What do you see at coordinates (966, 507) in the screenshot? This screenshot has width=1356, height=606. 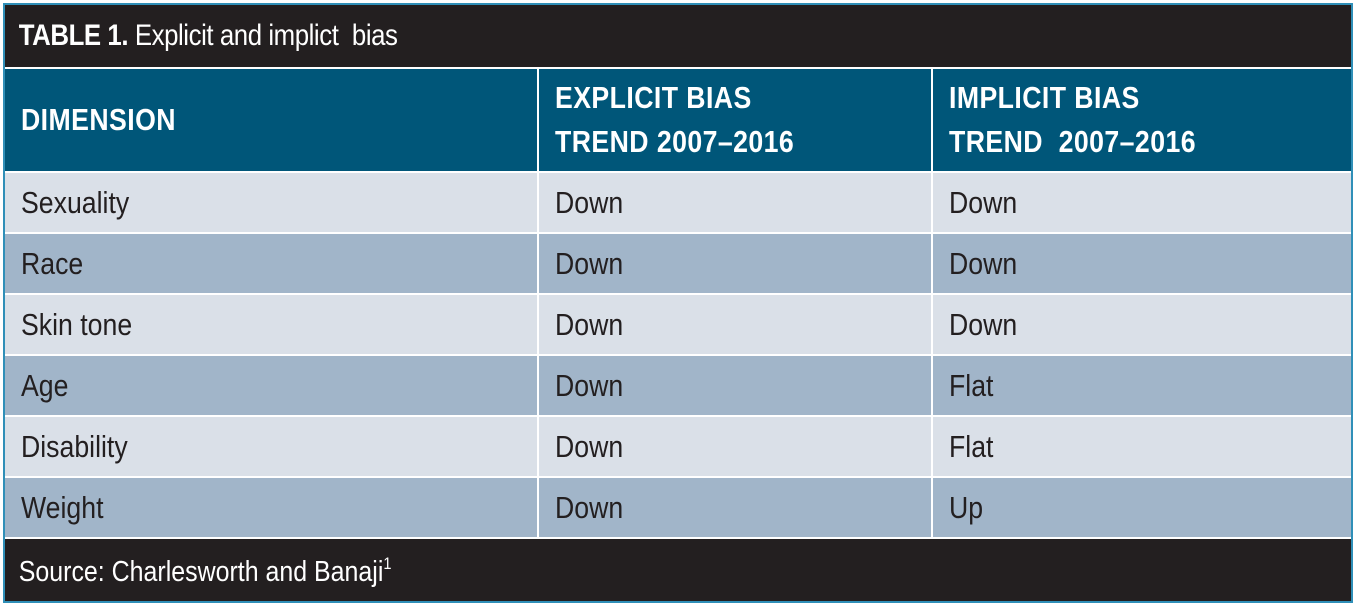 I see `cell-text: Up` at bounding box center [966, 507].